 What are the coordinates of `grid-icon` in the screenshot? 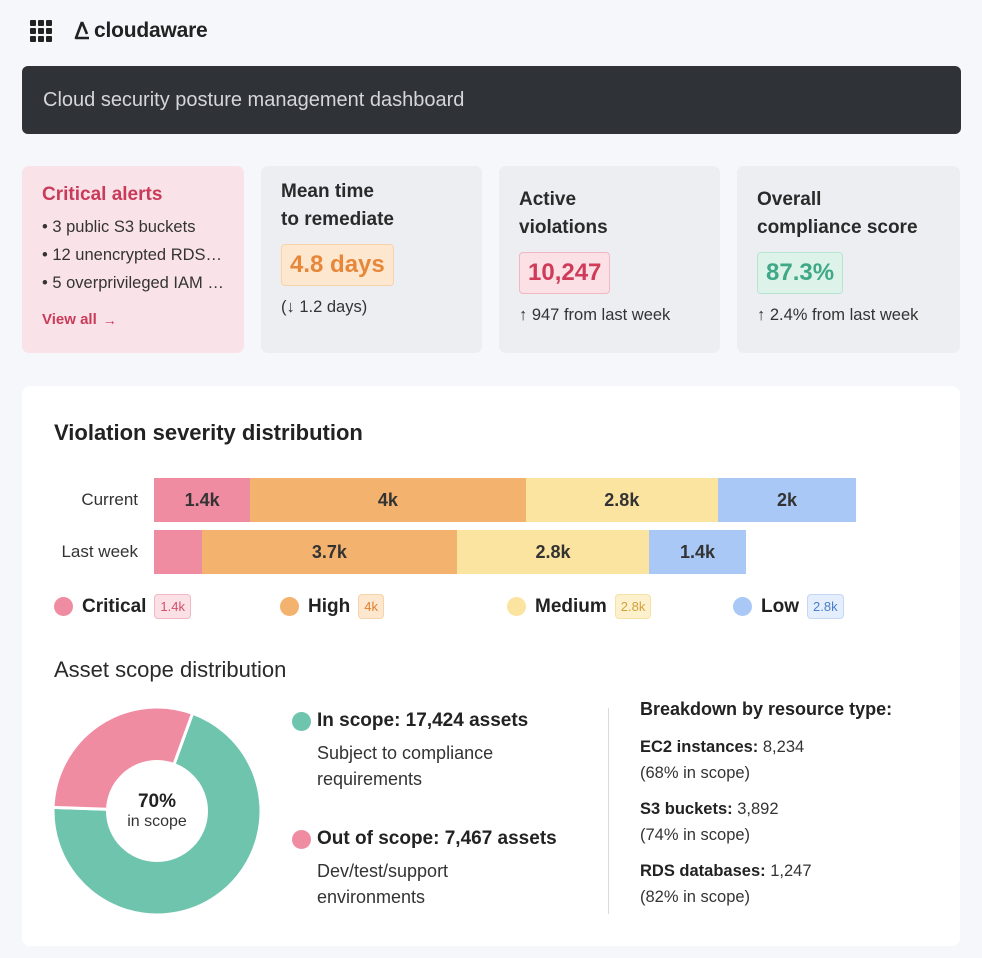 It's located at (41, 31).